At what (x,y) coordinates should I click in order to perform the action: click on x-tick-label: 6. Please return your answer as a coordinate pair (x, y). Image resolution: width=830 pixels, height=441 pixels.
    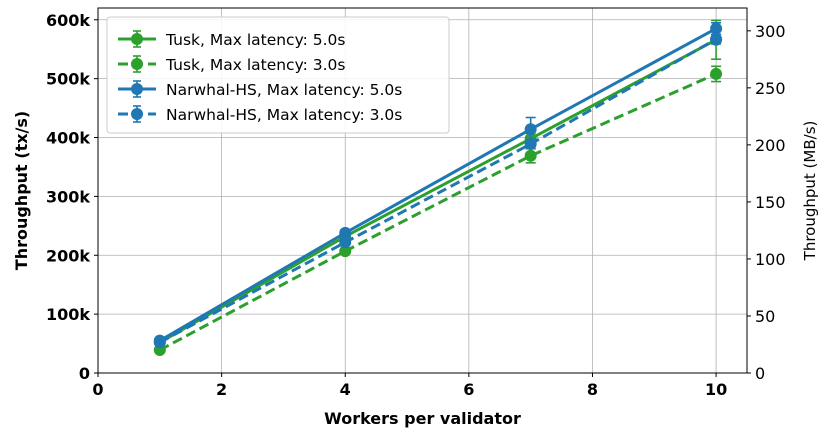
    Looking at the image, I should click on (468, 389).